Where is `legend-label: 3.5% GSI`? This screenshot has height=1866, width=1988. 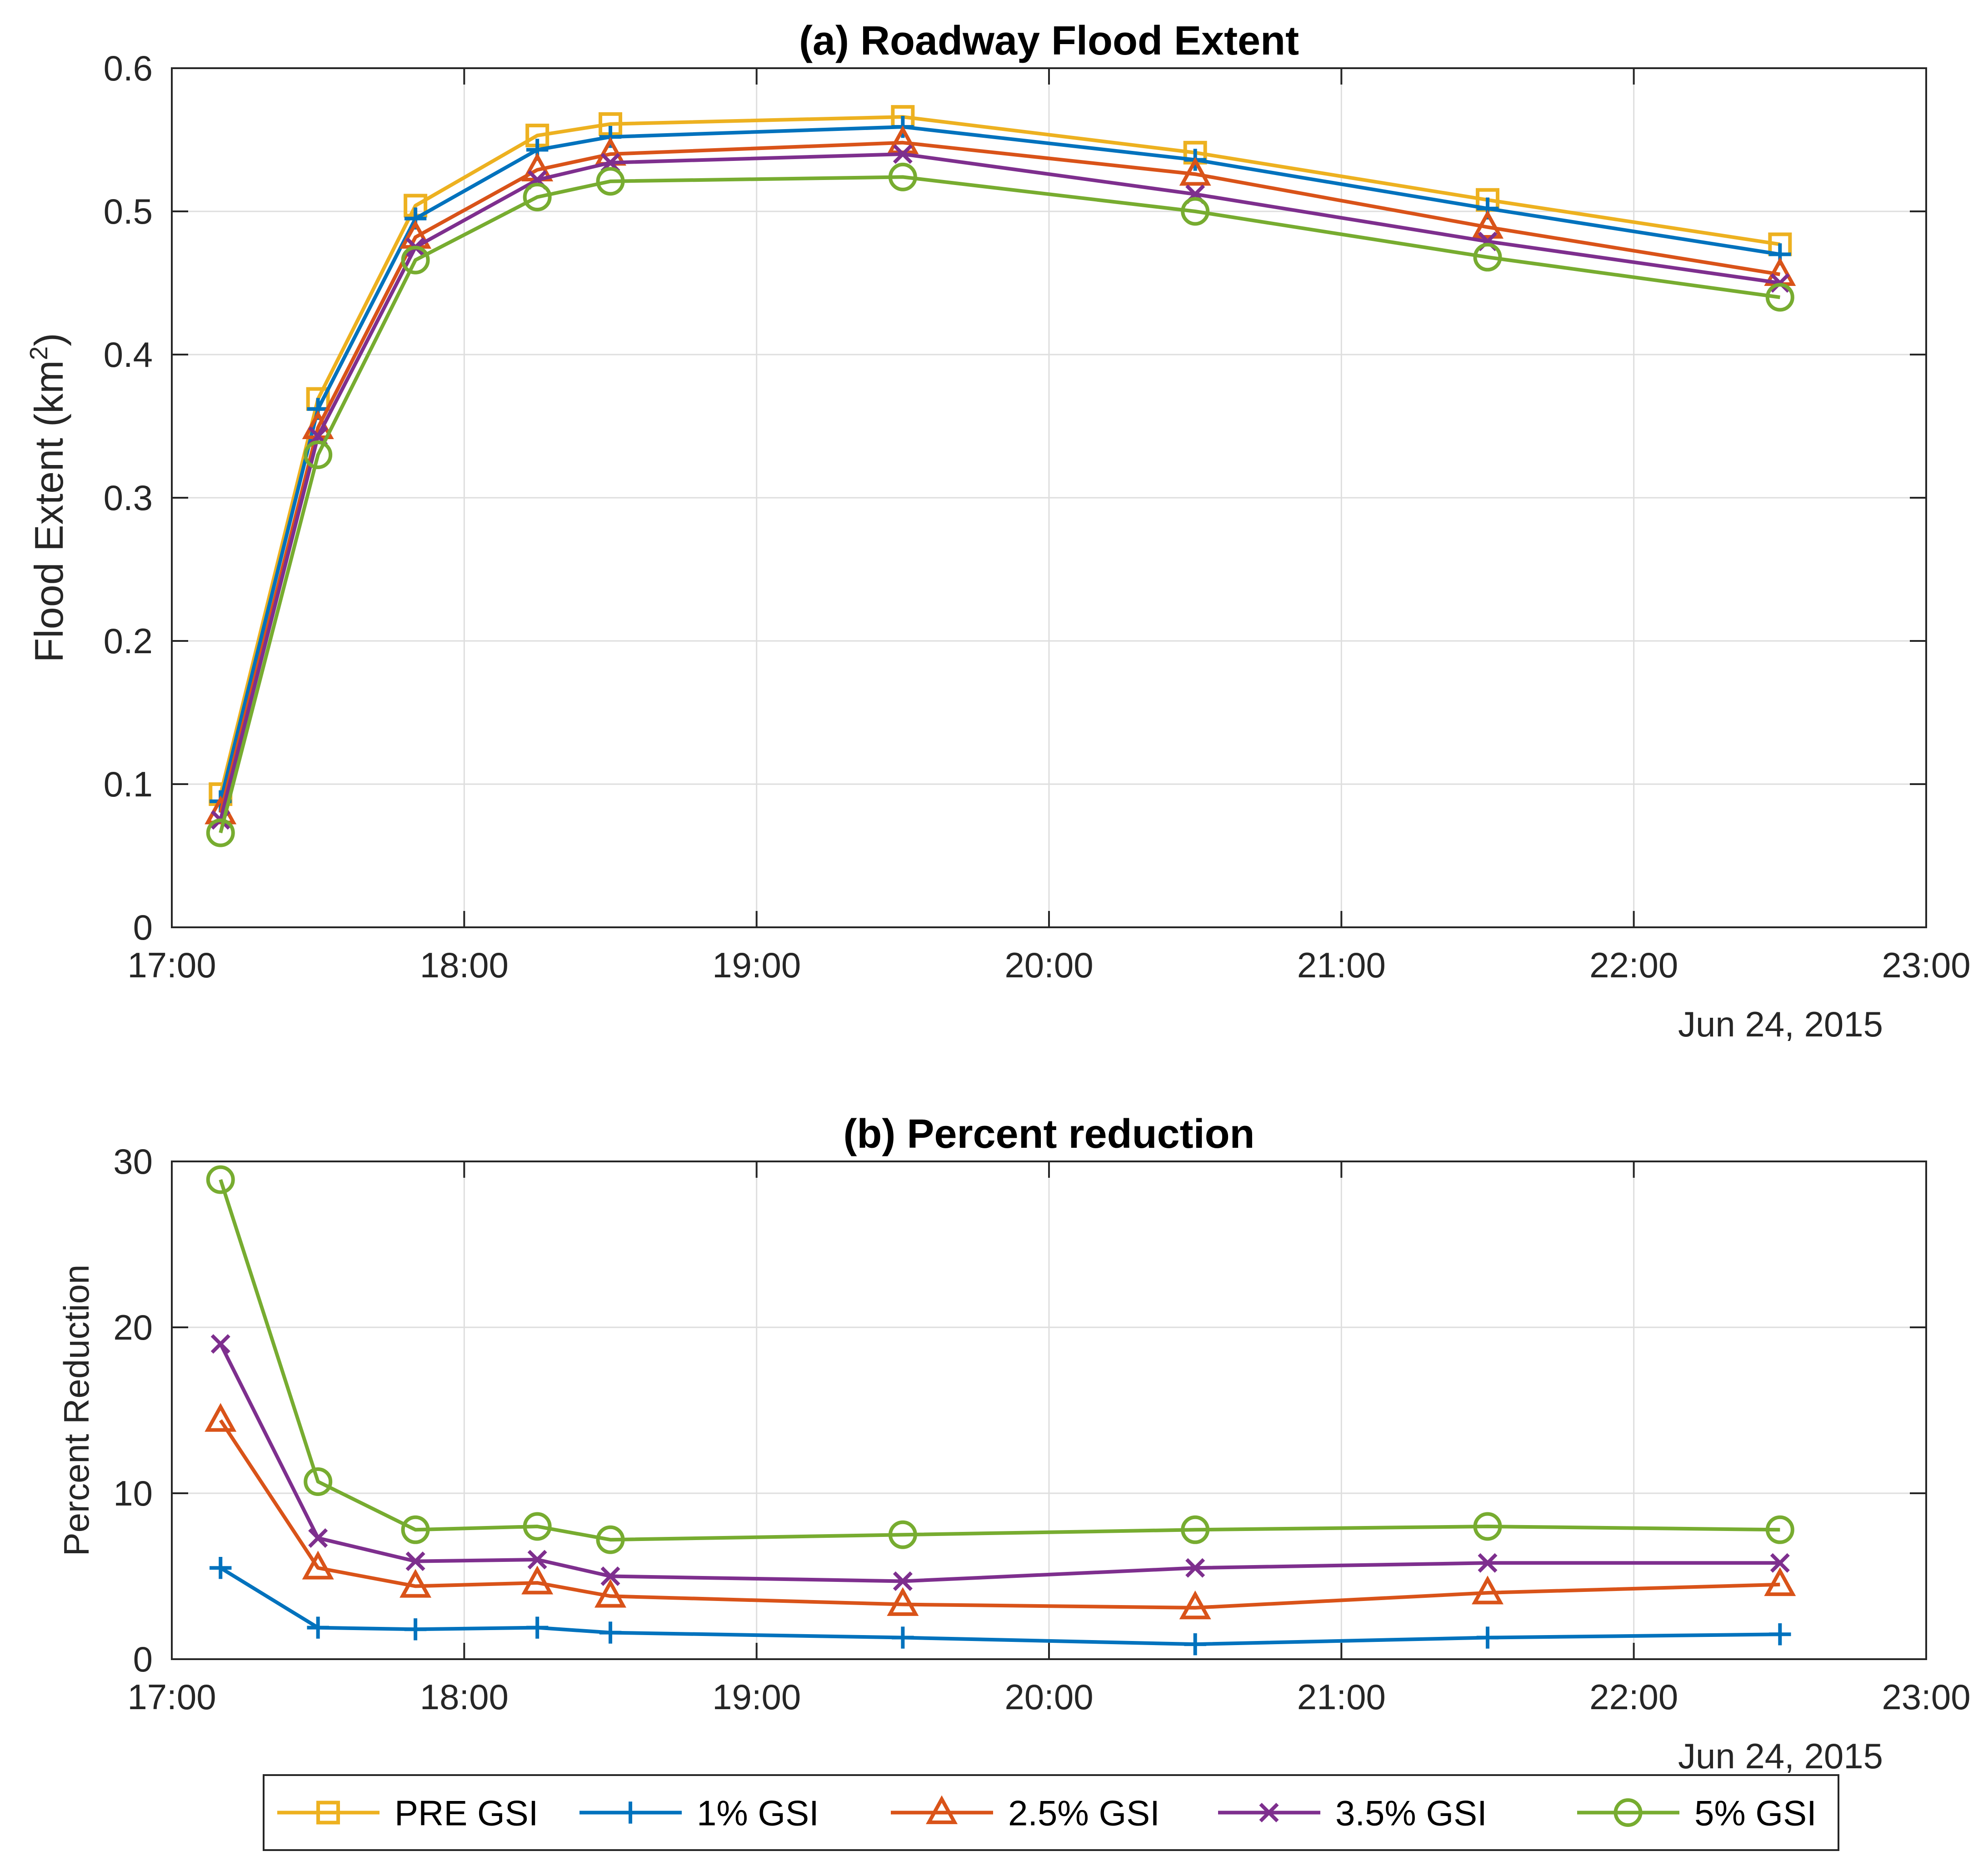 legend-label: 3.5% GSI is located at coordinates (1411, 1813).